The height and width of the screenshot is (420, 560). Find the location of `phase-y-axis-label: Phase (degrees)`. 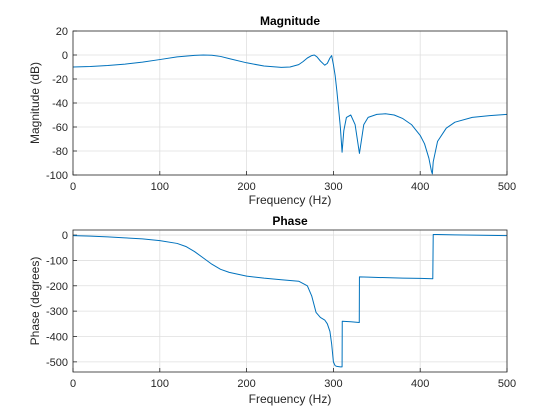

phase-y-axis-label: Phase (degrees) is located at coordinates (35, 301).